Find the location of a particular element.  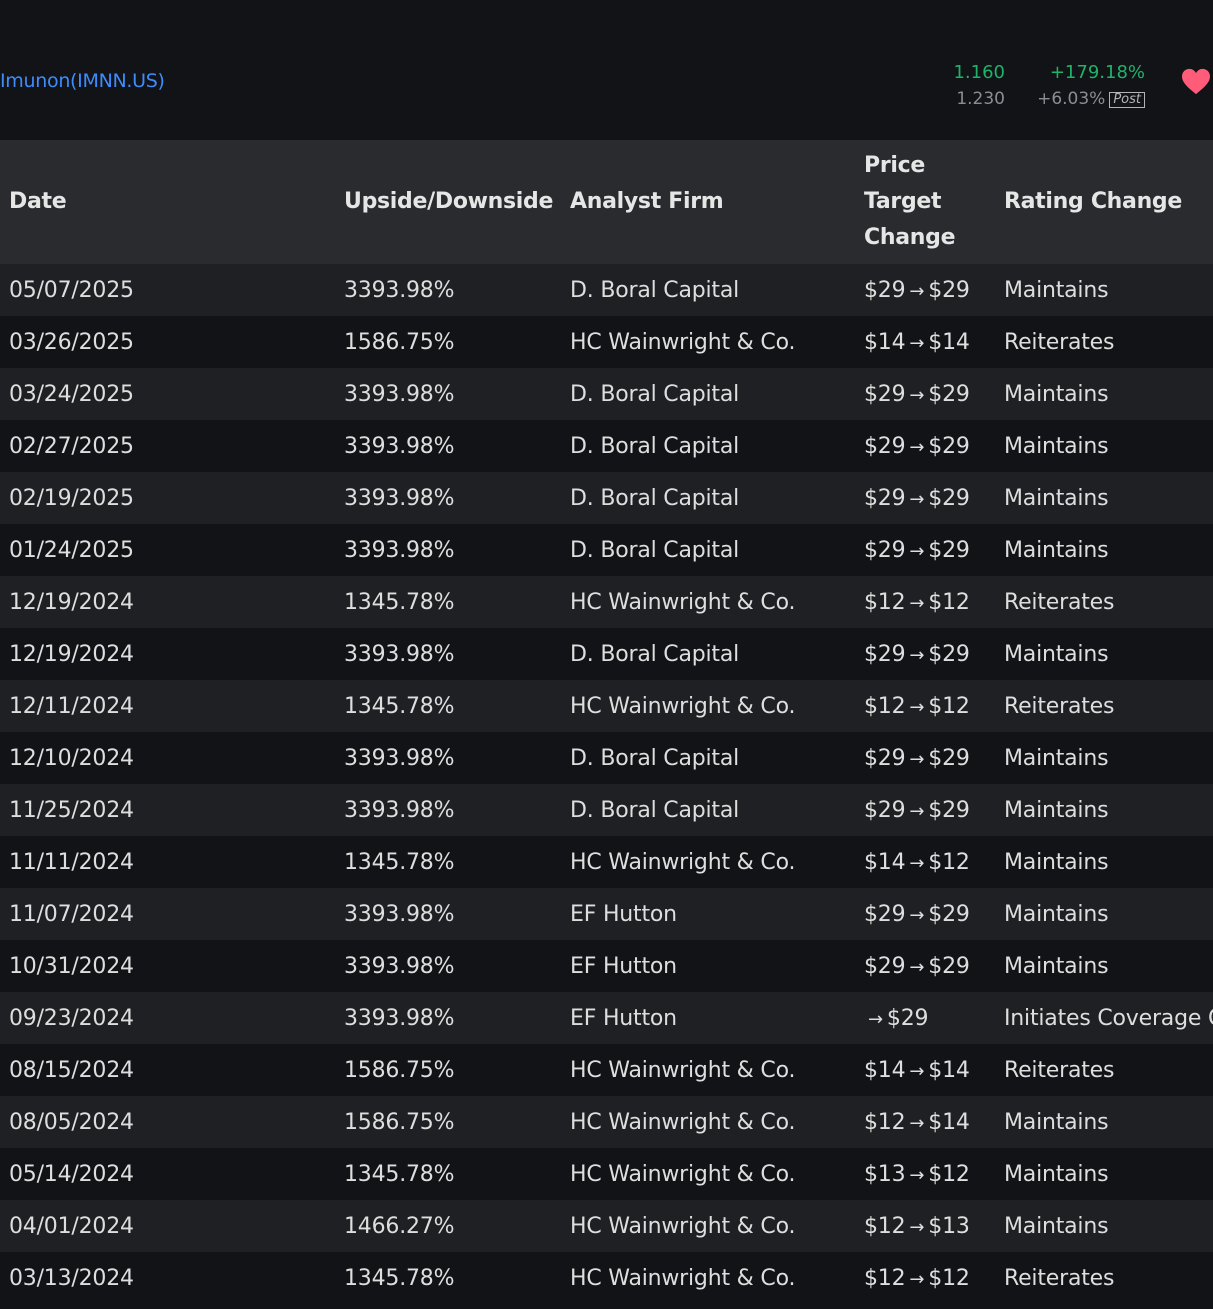

col-upside: Upside/Downside is located at coordinates (448, 202).